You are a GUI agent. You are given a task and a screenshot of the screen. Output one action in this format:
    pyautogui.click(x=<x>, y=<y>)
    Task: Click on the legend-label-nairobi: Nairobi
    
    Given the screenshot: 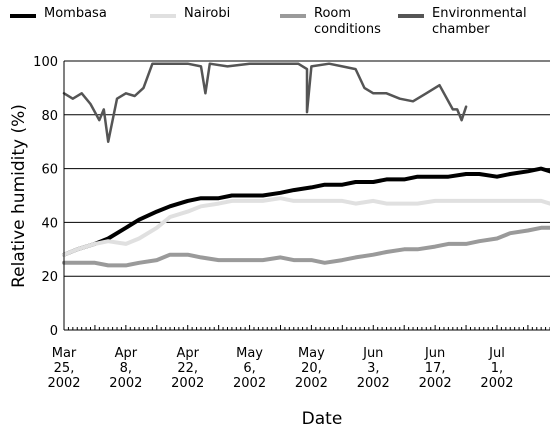 What is the action you would take?
    pyautogui.click(x=207, y=13)
    